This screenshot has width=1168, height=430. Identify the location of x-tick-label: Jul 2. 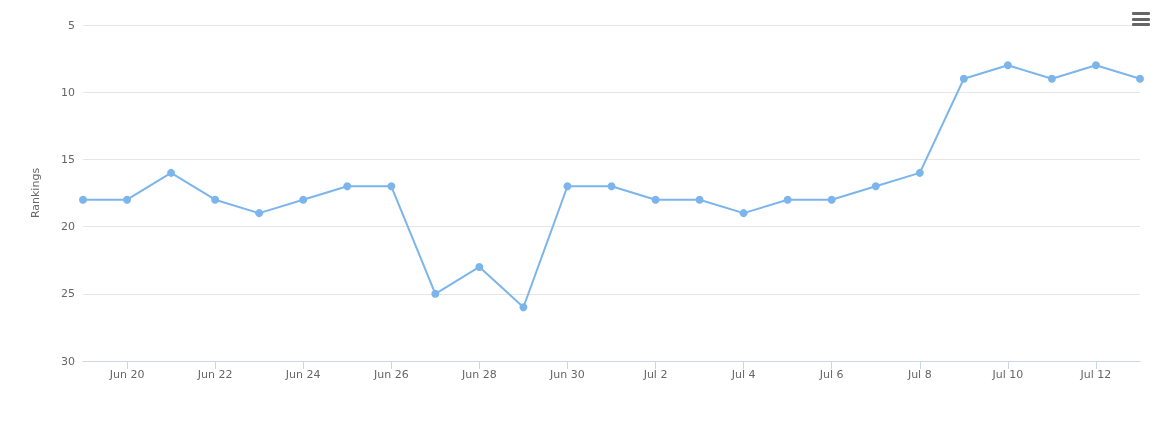
(655, 374).